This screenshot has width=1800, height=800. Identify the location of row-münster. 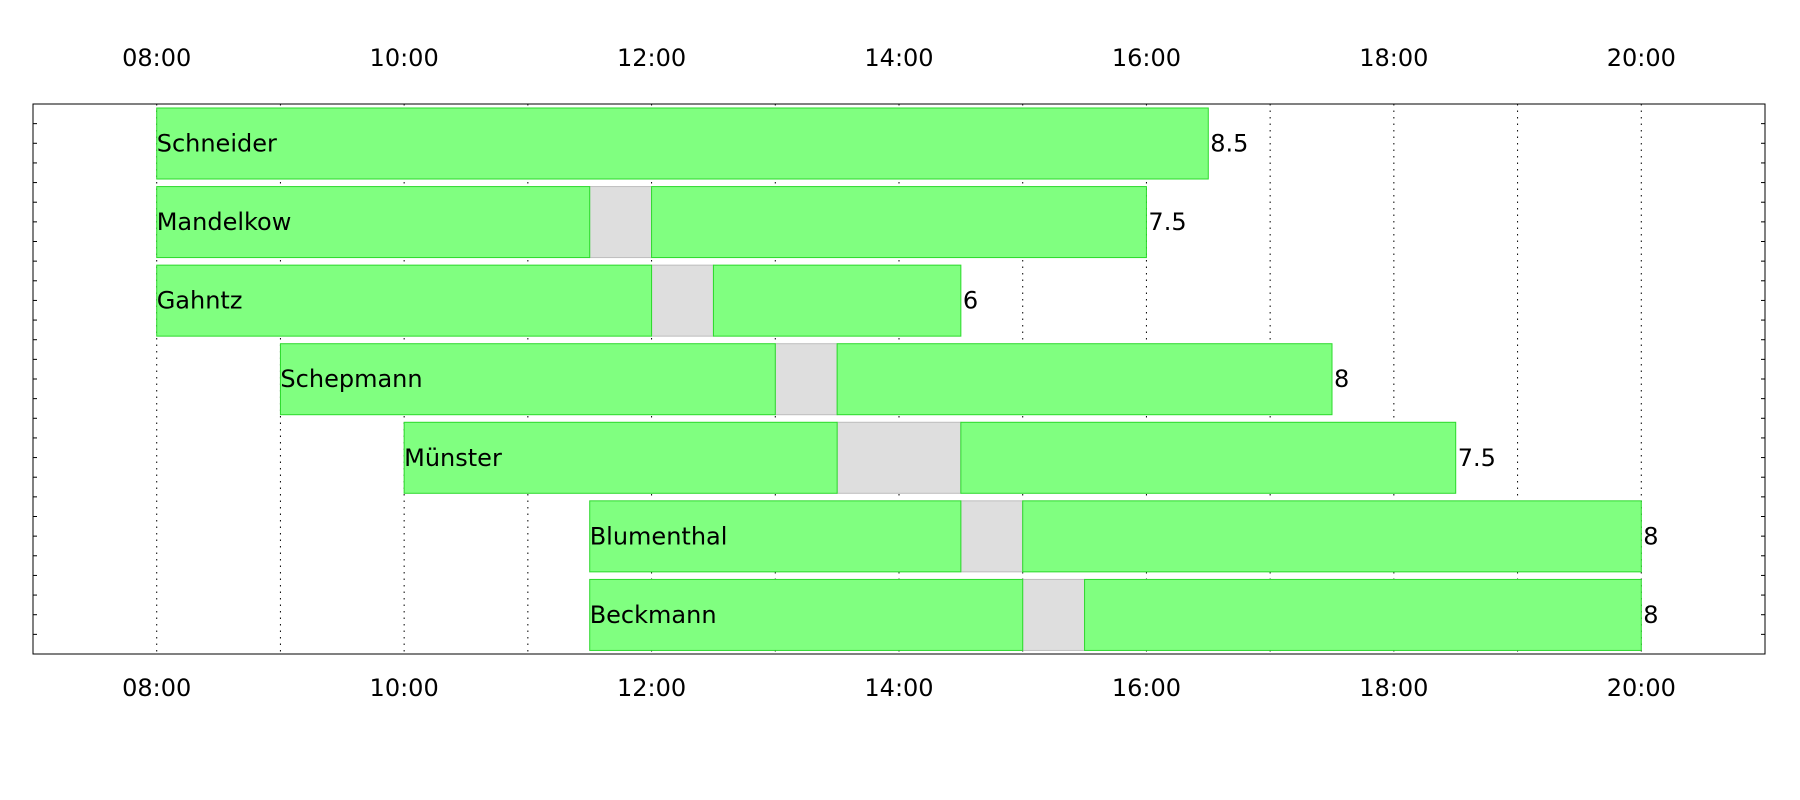
(930, 457).